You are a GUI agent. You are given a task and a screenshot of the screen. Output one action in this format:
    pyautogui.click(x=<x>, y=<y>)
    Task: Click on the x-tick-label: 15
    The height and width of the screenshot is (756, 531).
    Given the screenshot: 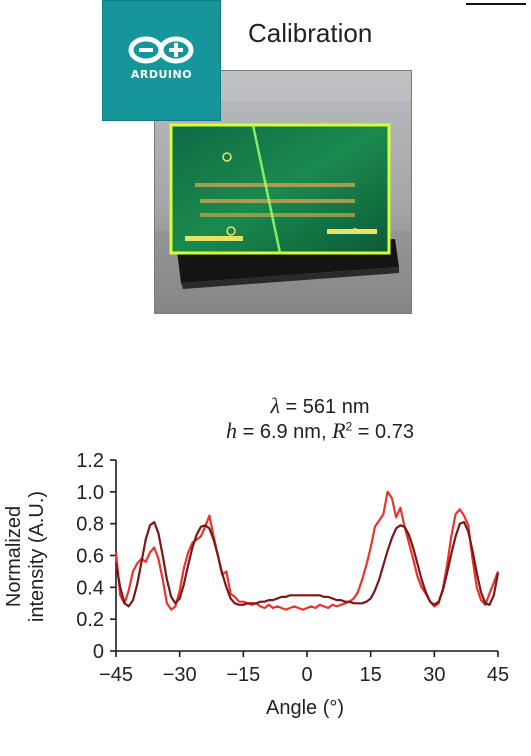 What is the action you would take?
    pyautogui.click(x=371, y=675)
    